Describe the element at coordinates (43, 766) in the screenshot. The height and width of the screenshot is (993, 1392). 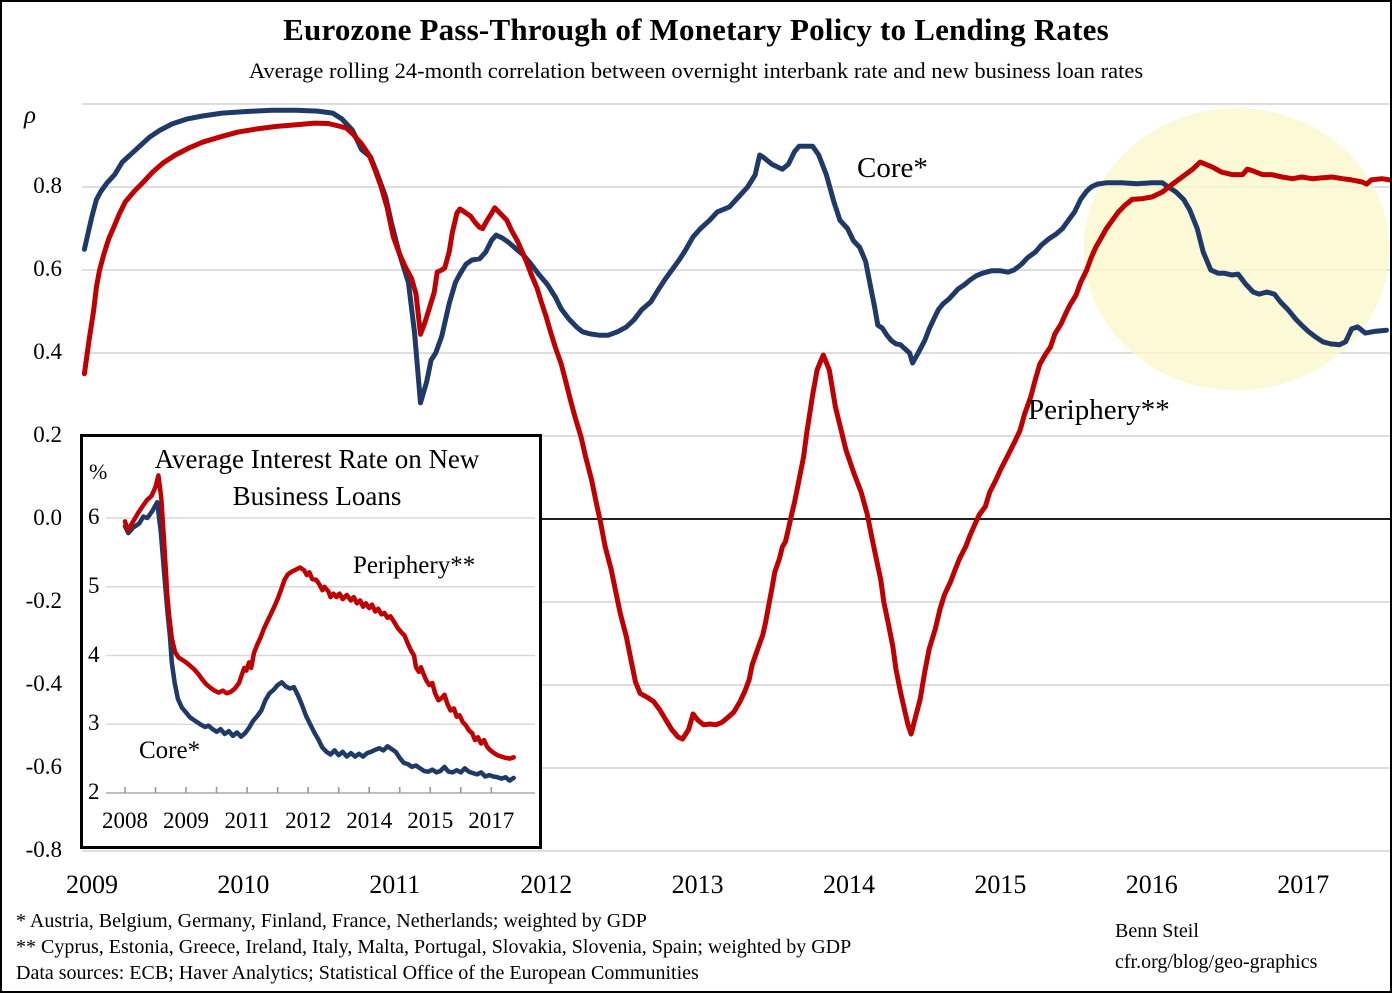
I see `main-y-tick-label: -0.6` at that location.